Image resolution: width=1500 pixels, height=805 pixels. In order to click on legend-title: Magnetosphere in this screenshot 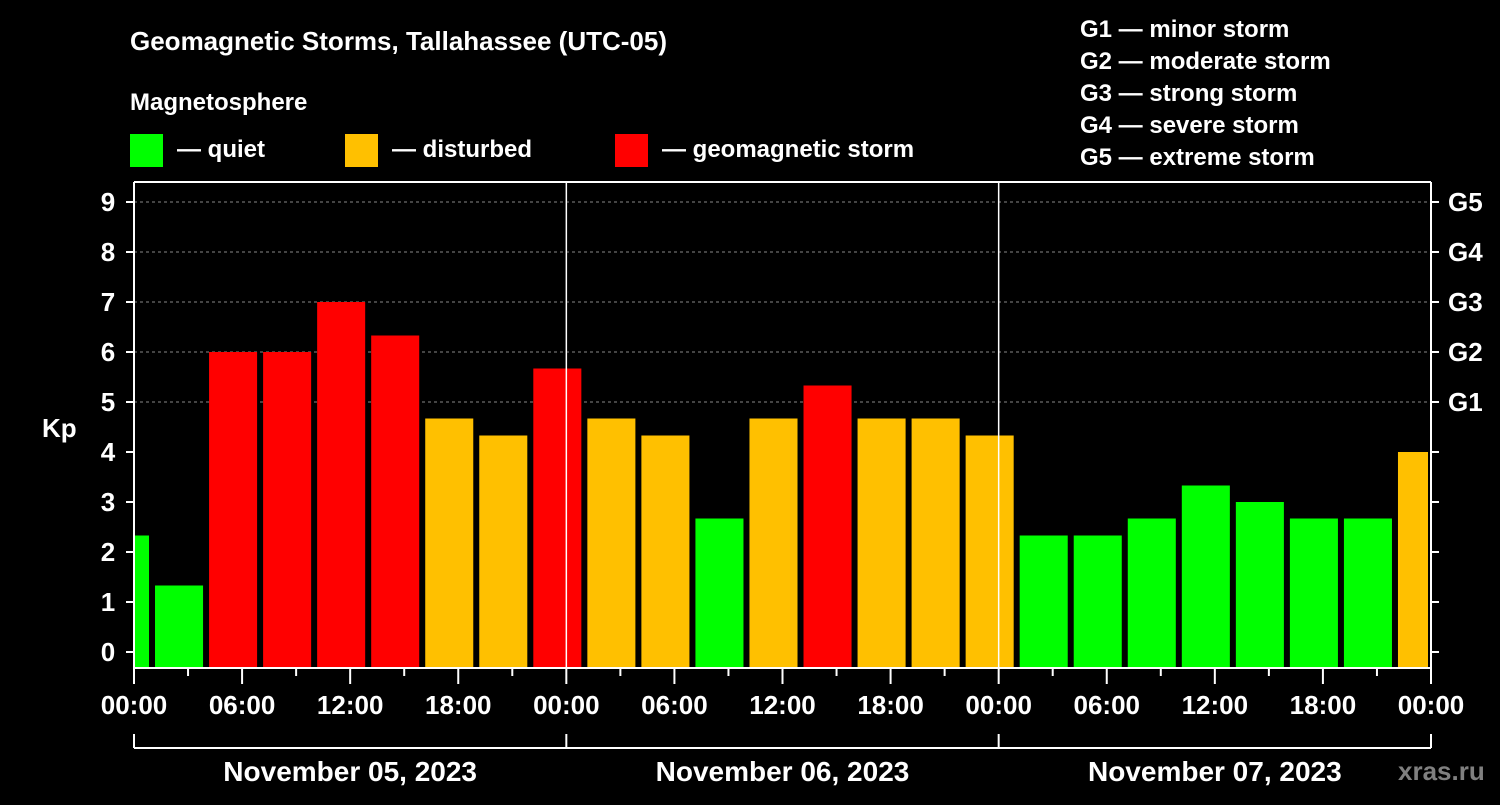, I will do `click(218, 102)`.